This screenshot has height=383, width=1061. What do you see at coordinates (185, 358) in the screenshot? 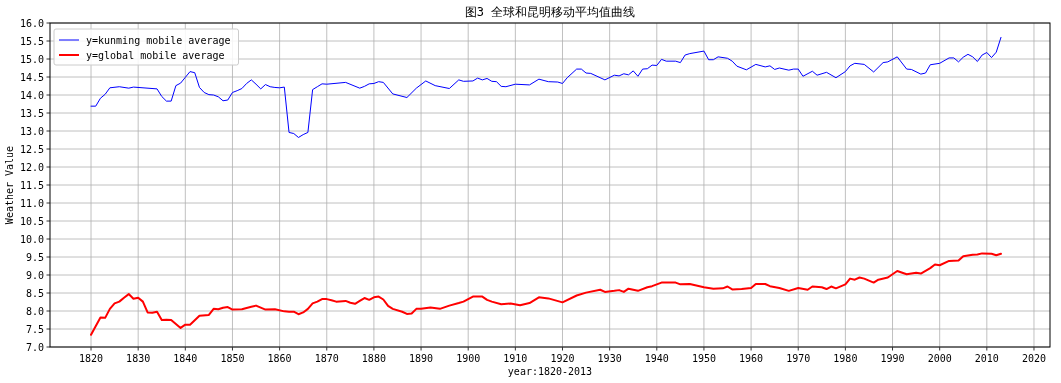
I see `x-tick-label: 1840` at bounding box center [185, 358].